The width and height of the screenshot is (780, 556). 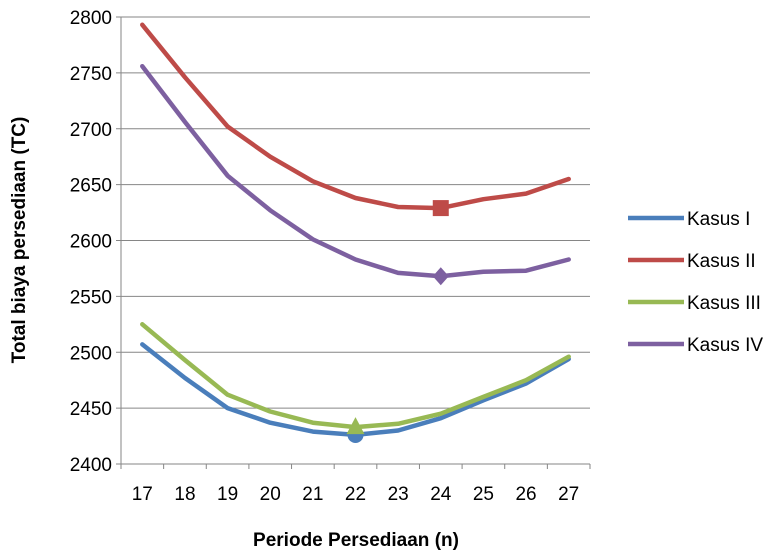 What do you see at coordinates (525, 494) in the screenshot?
I see `x-tick-label-26: 26` at bounding box center [525, 494].